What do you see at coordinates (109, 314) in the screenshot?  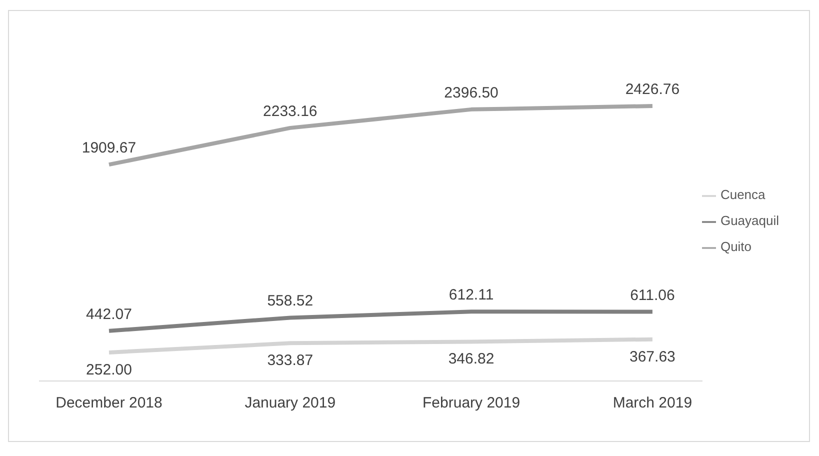 I see `data-label: 442.07` at bounding box center [109, 314].